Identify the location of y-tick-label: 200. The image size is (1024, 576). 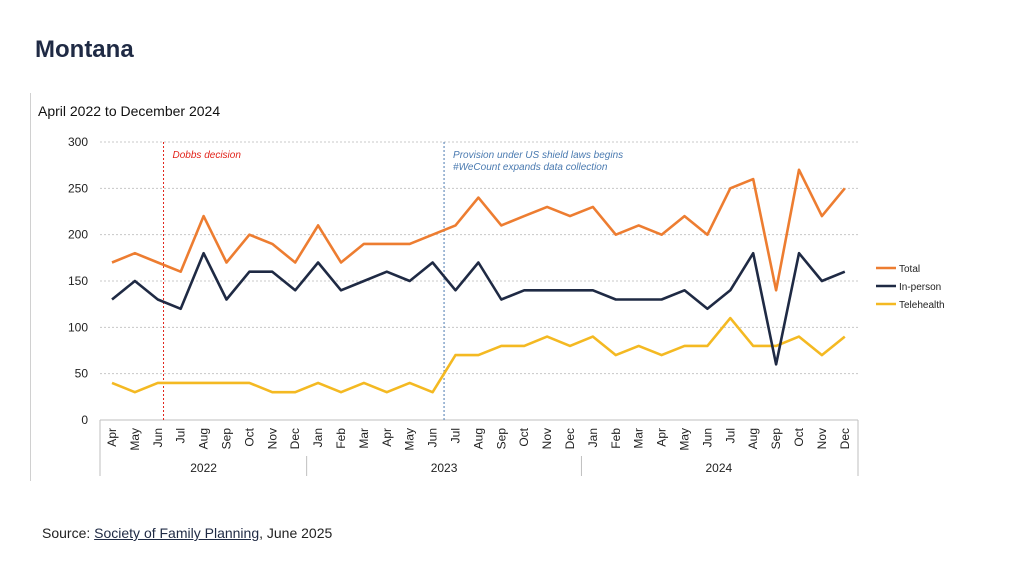
(78, 235).